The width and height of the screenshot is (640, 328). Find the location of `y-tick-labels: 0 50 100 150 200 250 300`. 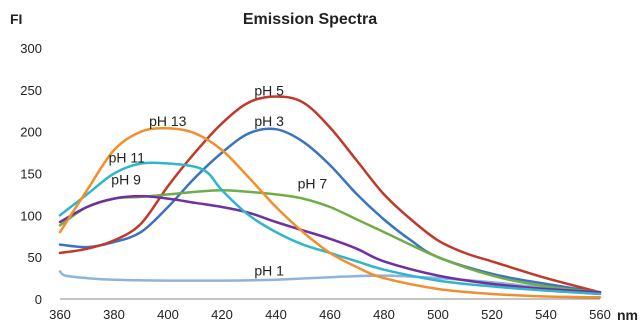

y-tick-labels: 0 50 100 150 200 250 300 is located at coordinates (31, 174).